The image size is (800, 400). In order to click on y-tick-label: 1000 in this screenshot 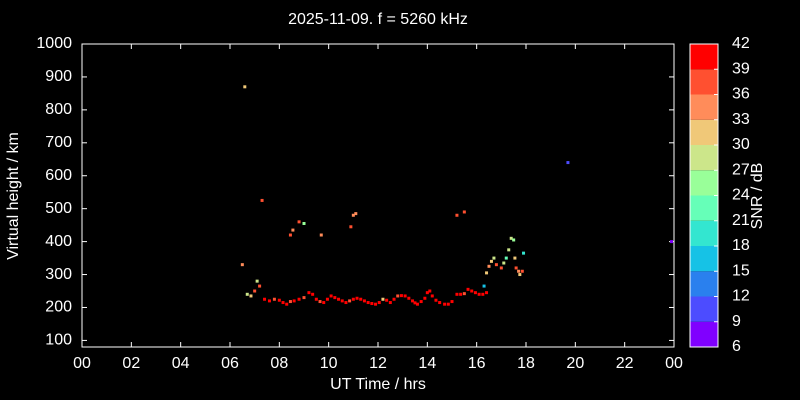, I will do `click(54, 43)`.